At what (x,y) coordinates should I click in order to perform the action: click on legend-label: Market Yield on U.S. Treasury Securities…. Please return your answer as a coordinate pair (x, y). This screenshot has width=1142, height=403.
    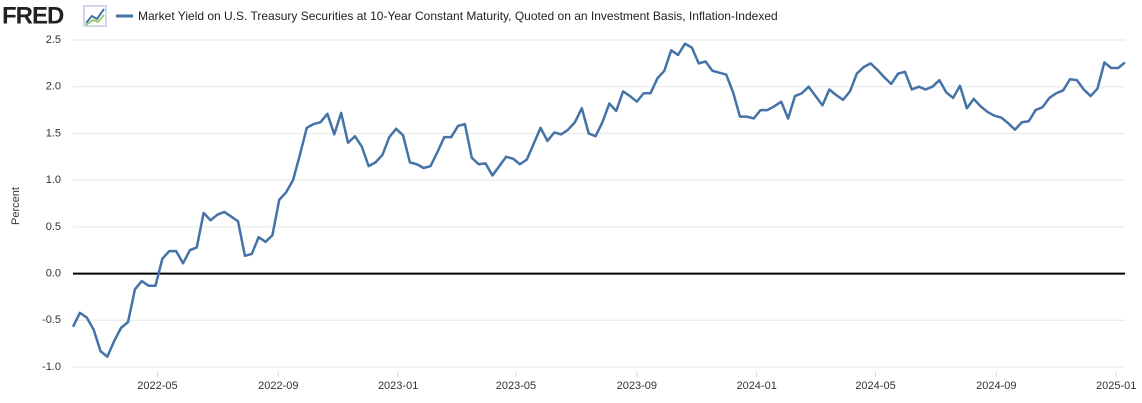
    Looking at the image, I should click on (458, 16).